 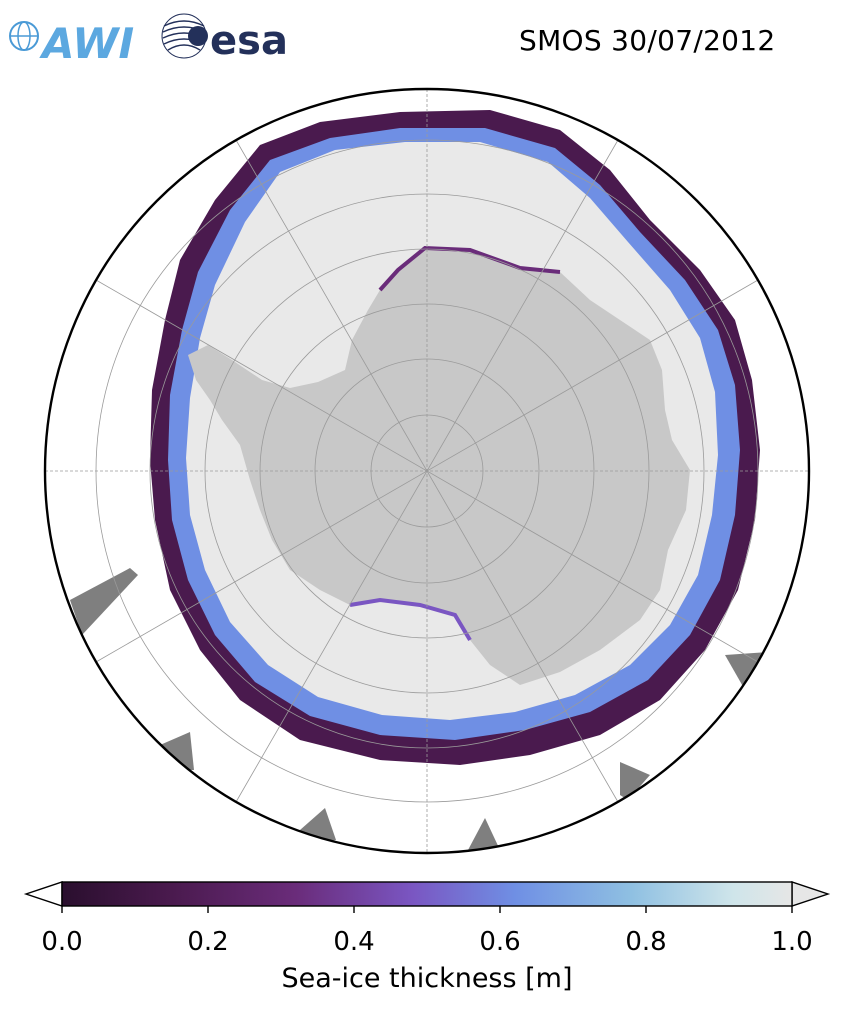 What do you see at coordinates (645, 942) in the screenshot?
I see `colorbar-tick-label: 0.8` at bounding box center [645, 942].